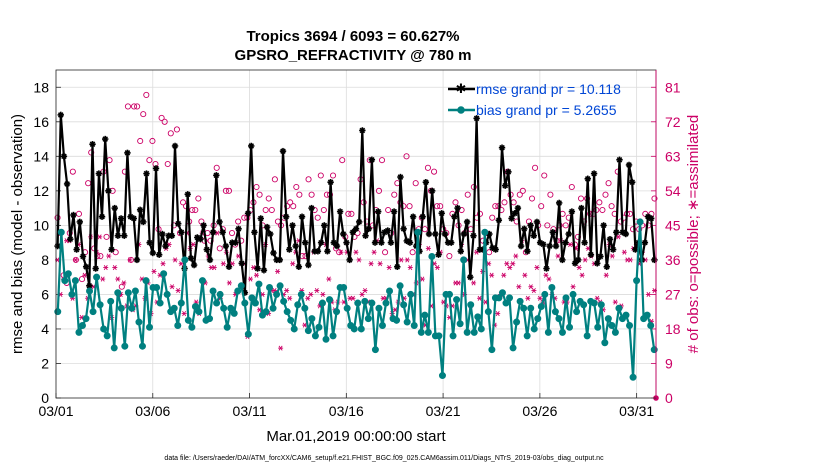 The width and height of the screenshot is (830, 470). What do you see at coordinates (461, 88) in the screenshot?
I see `legend-rmse-marker: ✱` at bounding box center [461, 88].